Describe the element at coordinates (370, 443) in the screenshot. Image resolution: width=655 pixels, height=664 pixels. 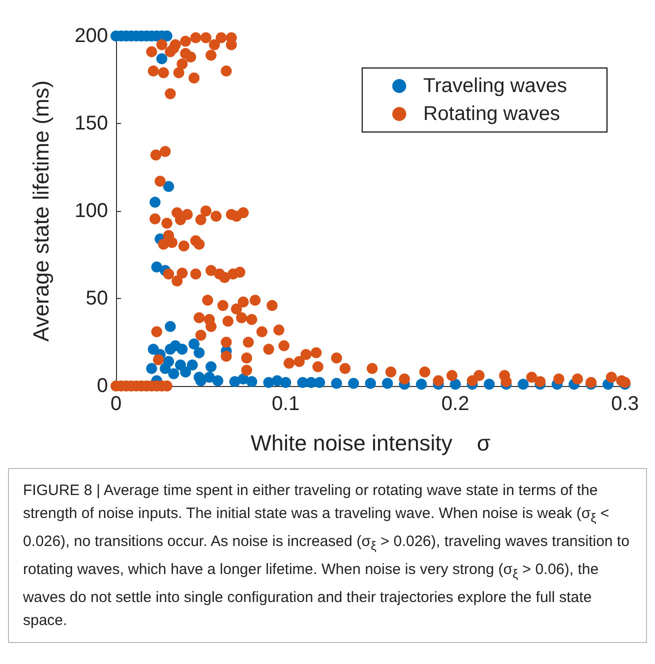
I see `x-axis-title: White noise intensity σ` at that location.